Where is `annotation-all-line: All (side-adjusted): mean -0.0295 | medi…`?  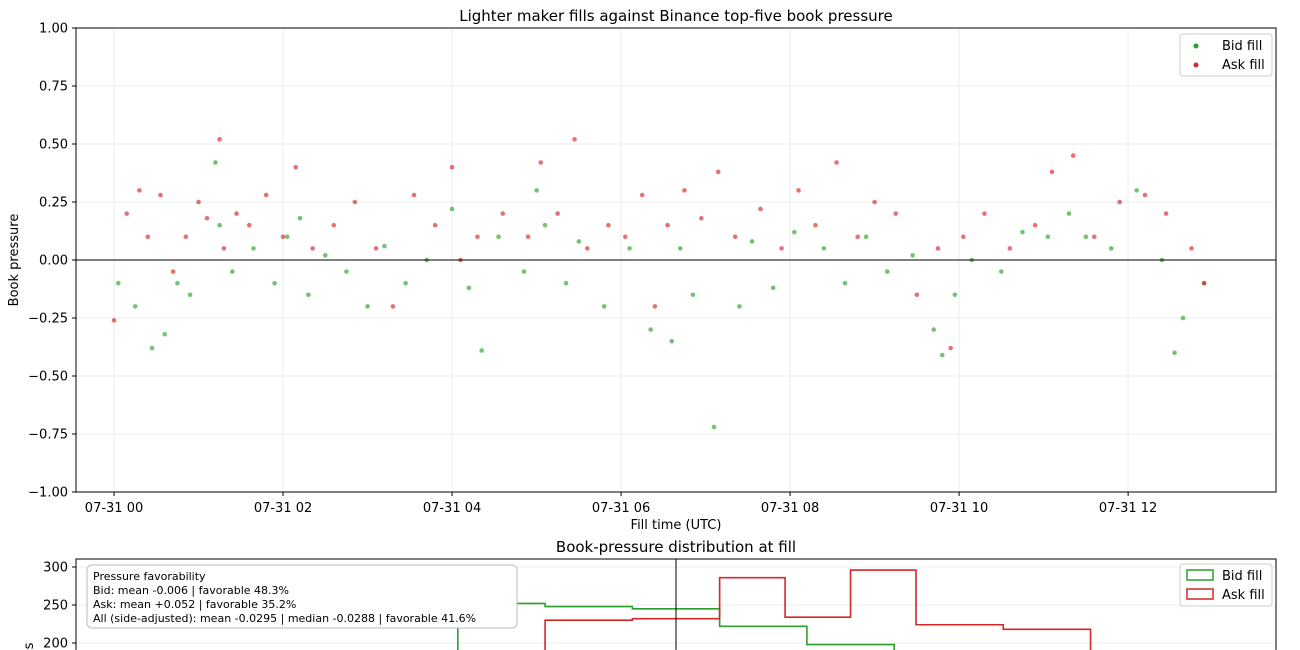 annotation-all-line: All (side-adjusted): mean -0.0295 | medi… is located at coordinates (284, 618).